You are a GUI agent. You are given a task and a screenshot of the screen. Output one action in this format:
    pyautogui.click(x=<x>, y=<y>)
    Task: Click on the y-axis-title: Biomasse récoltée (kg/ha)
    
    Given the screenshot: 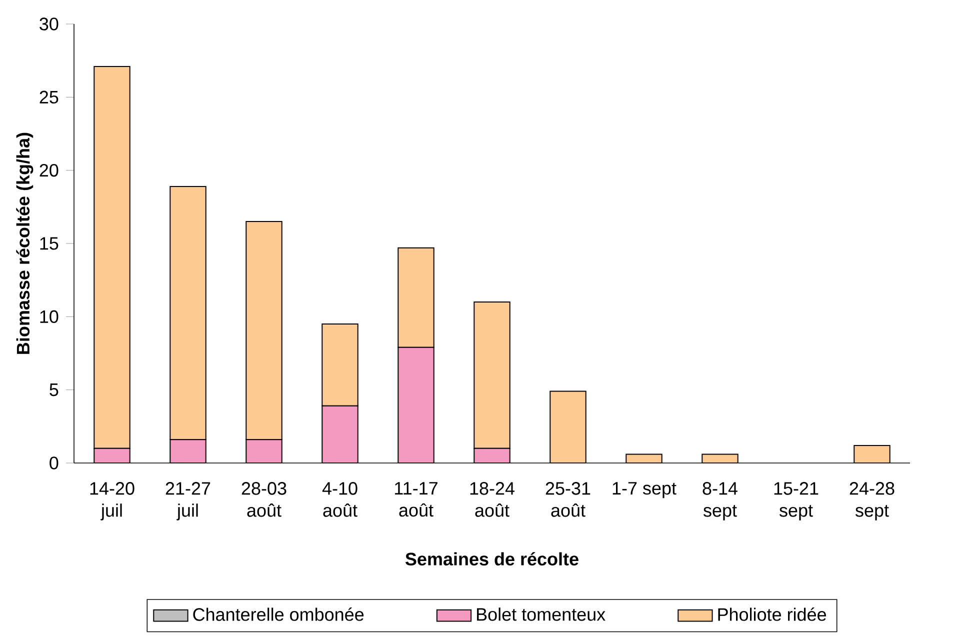 What is the action you would take?
    pyautogui.click(x=25, y=243)
    